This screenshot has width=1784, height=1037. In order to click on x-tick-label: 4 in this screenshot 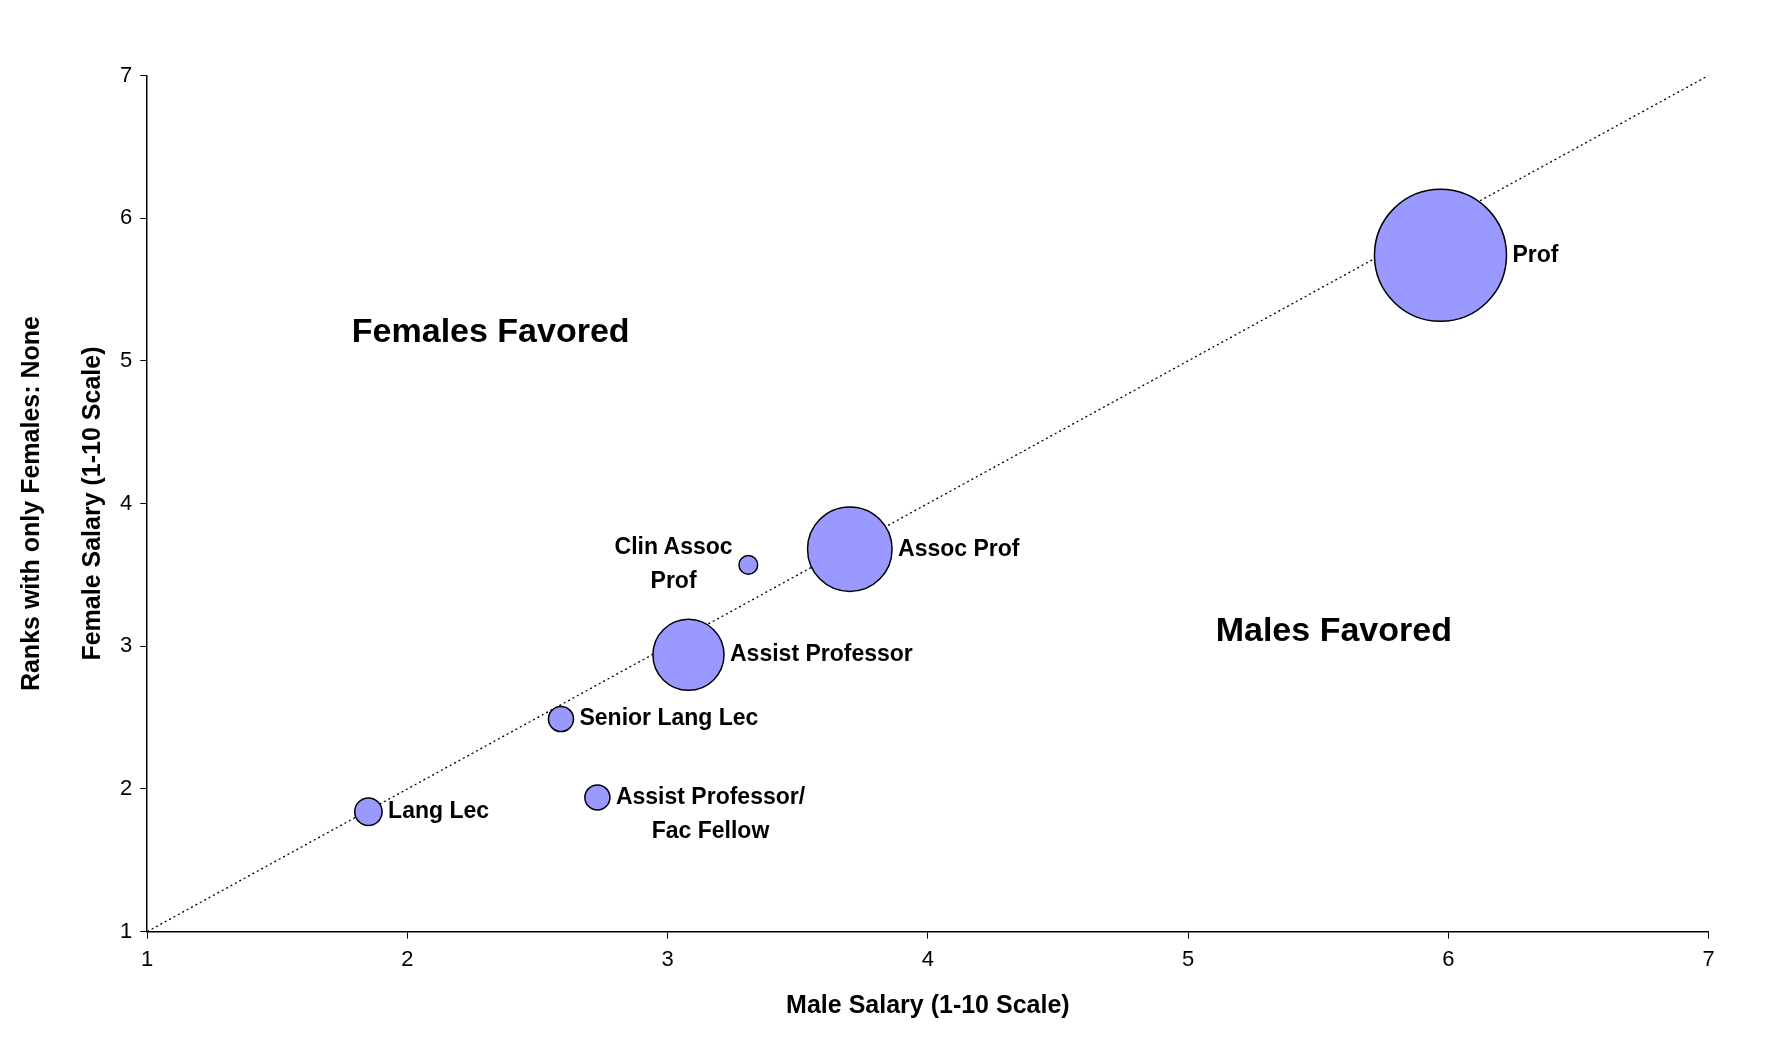, I will do `click(927, 958)`.